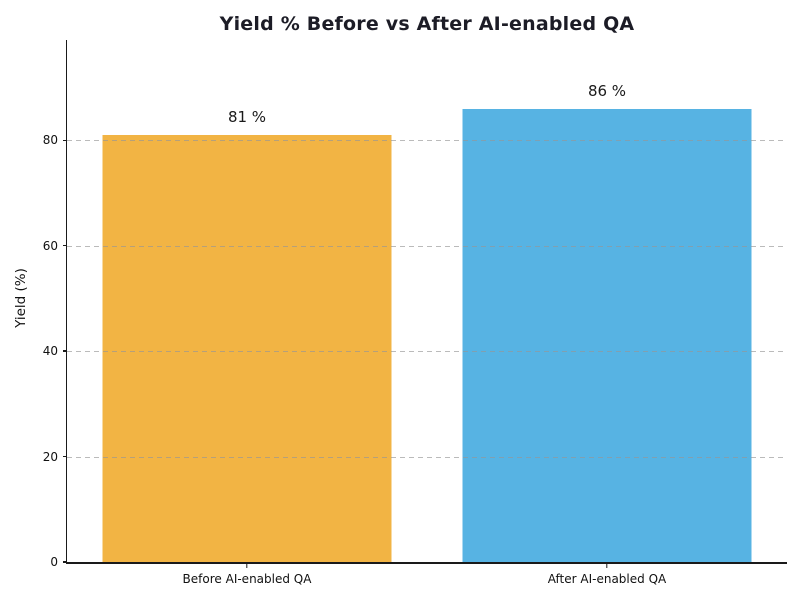 This screenshot has height=600, width=800. What do you see at coordinates (54, 562) in the screenshot?
I see `y-tick-label: 0` at bounding box center [54, 562].